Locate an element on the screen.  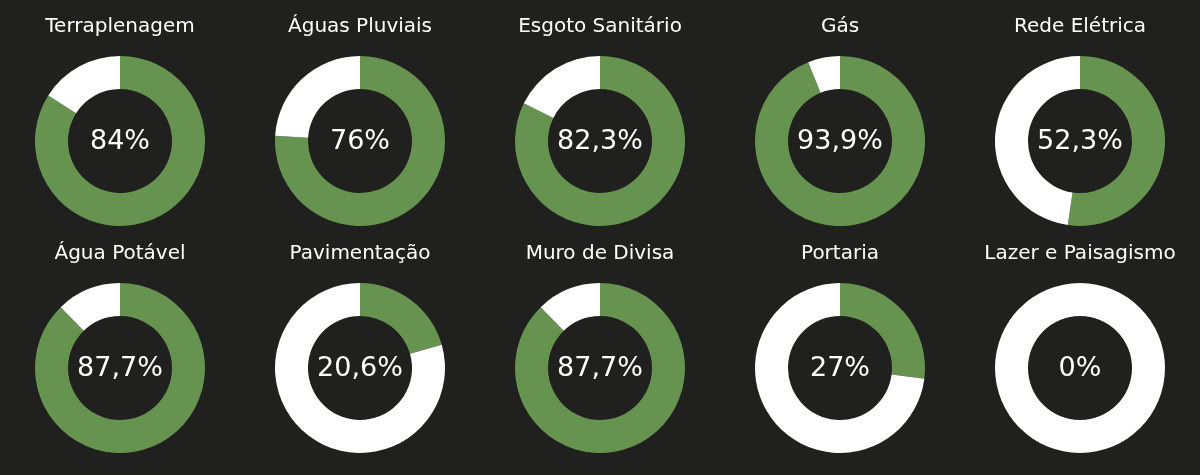
chart-title: Terraplenagem is located at coordinates (119, 25).